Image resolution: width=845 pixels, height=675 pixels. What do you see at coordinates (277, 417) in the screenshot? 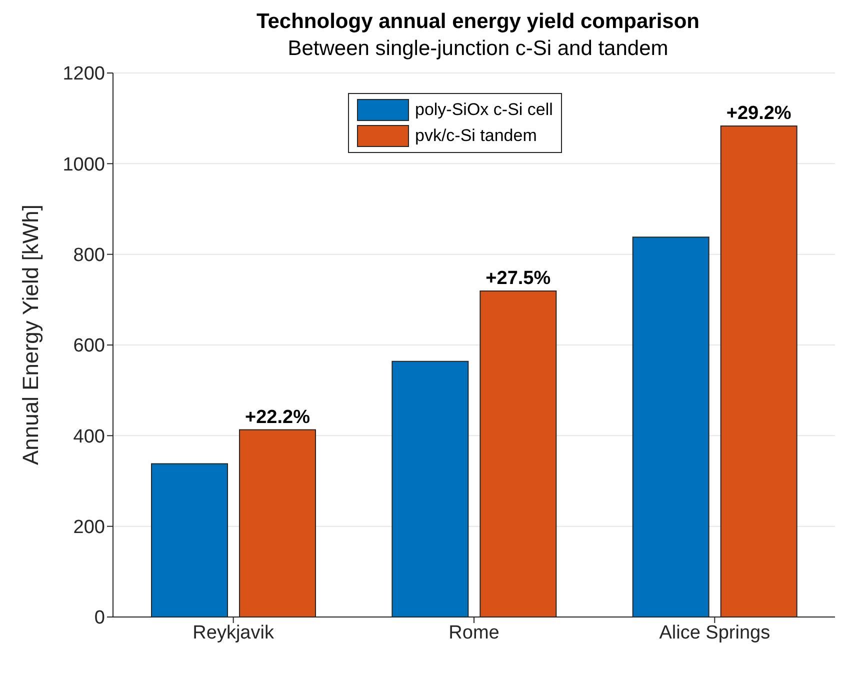
I see `annotation: +22.2%` at bounding box center [277, 417].